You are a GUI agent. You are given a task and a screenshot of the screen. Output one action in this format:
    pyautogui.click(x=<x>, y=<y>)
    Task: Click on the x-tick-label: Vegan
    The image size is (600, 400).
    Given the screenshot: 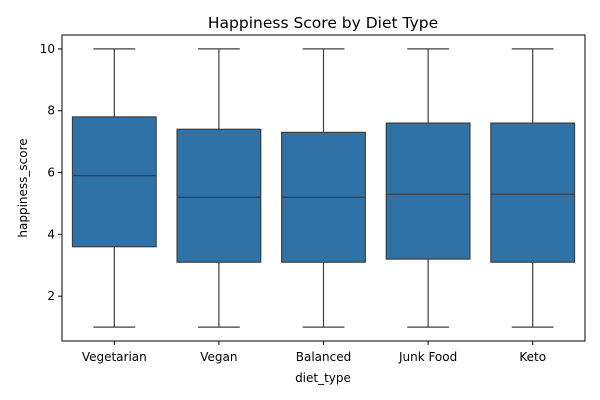 What is the action you would take?
    pyautogui.click(x=218, y=357)
    